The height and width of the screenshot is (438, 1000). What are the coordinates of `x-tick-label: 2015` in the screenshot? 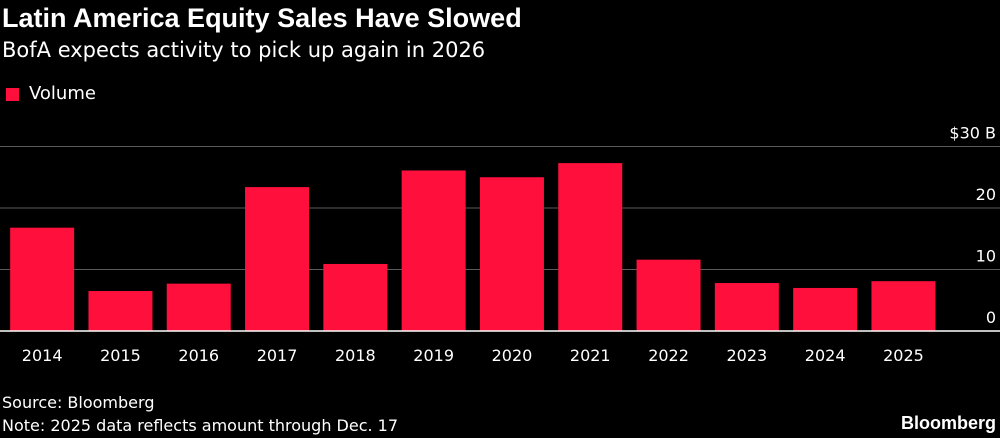 It's located at (120, 355).